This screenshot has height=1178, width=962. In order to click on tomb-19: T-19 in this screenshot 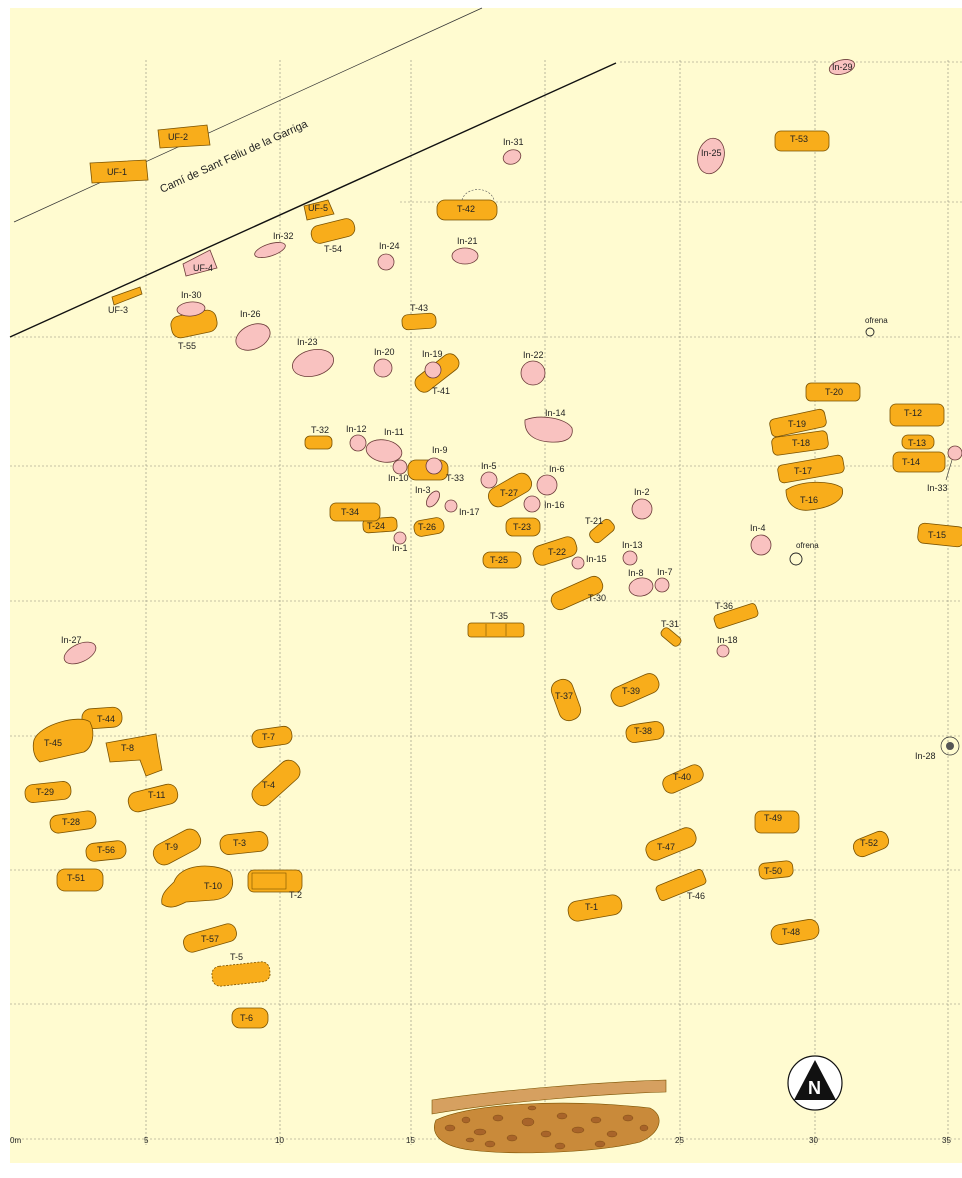, I will do `click(798, 423)`.